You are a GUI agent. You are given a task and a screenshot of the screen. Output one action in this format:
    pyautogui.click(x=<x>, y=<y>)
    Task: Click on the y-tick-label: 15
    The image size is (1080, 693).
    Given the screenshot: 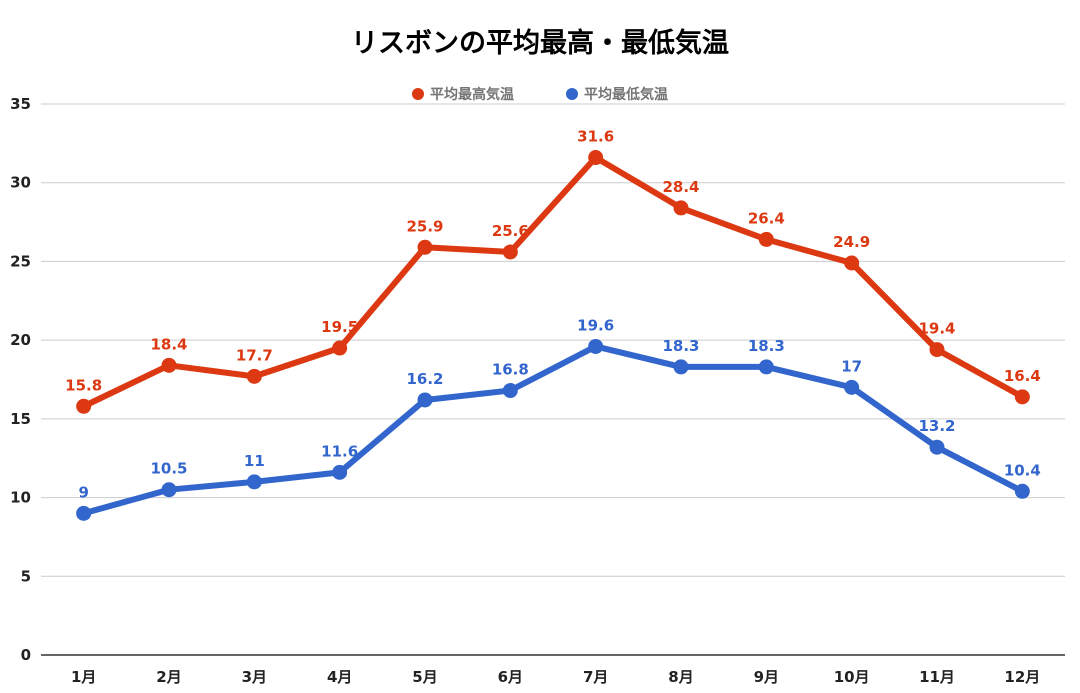 What is the action you would take?
    pyautogui.click(x=20, y=419)
    